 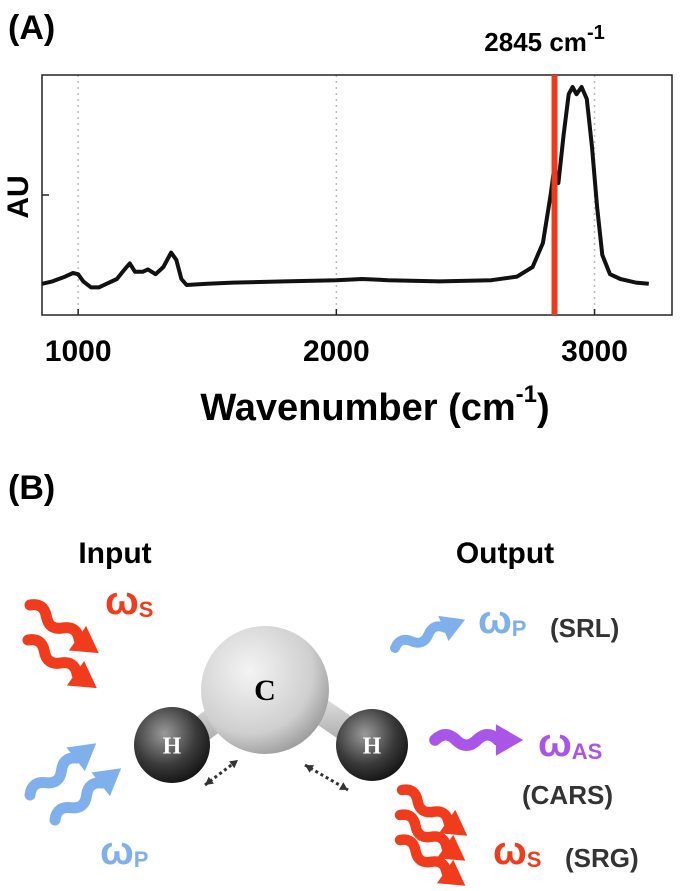 What do you see at coordinates (526, 394) in the screenshot?
I see `x-axis-label-part: -1` at bounding box center [526, 394].